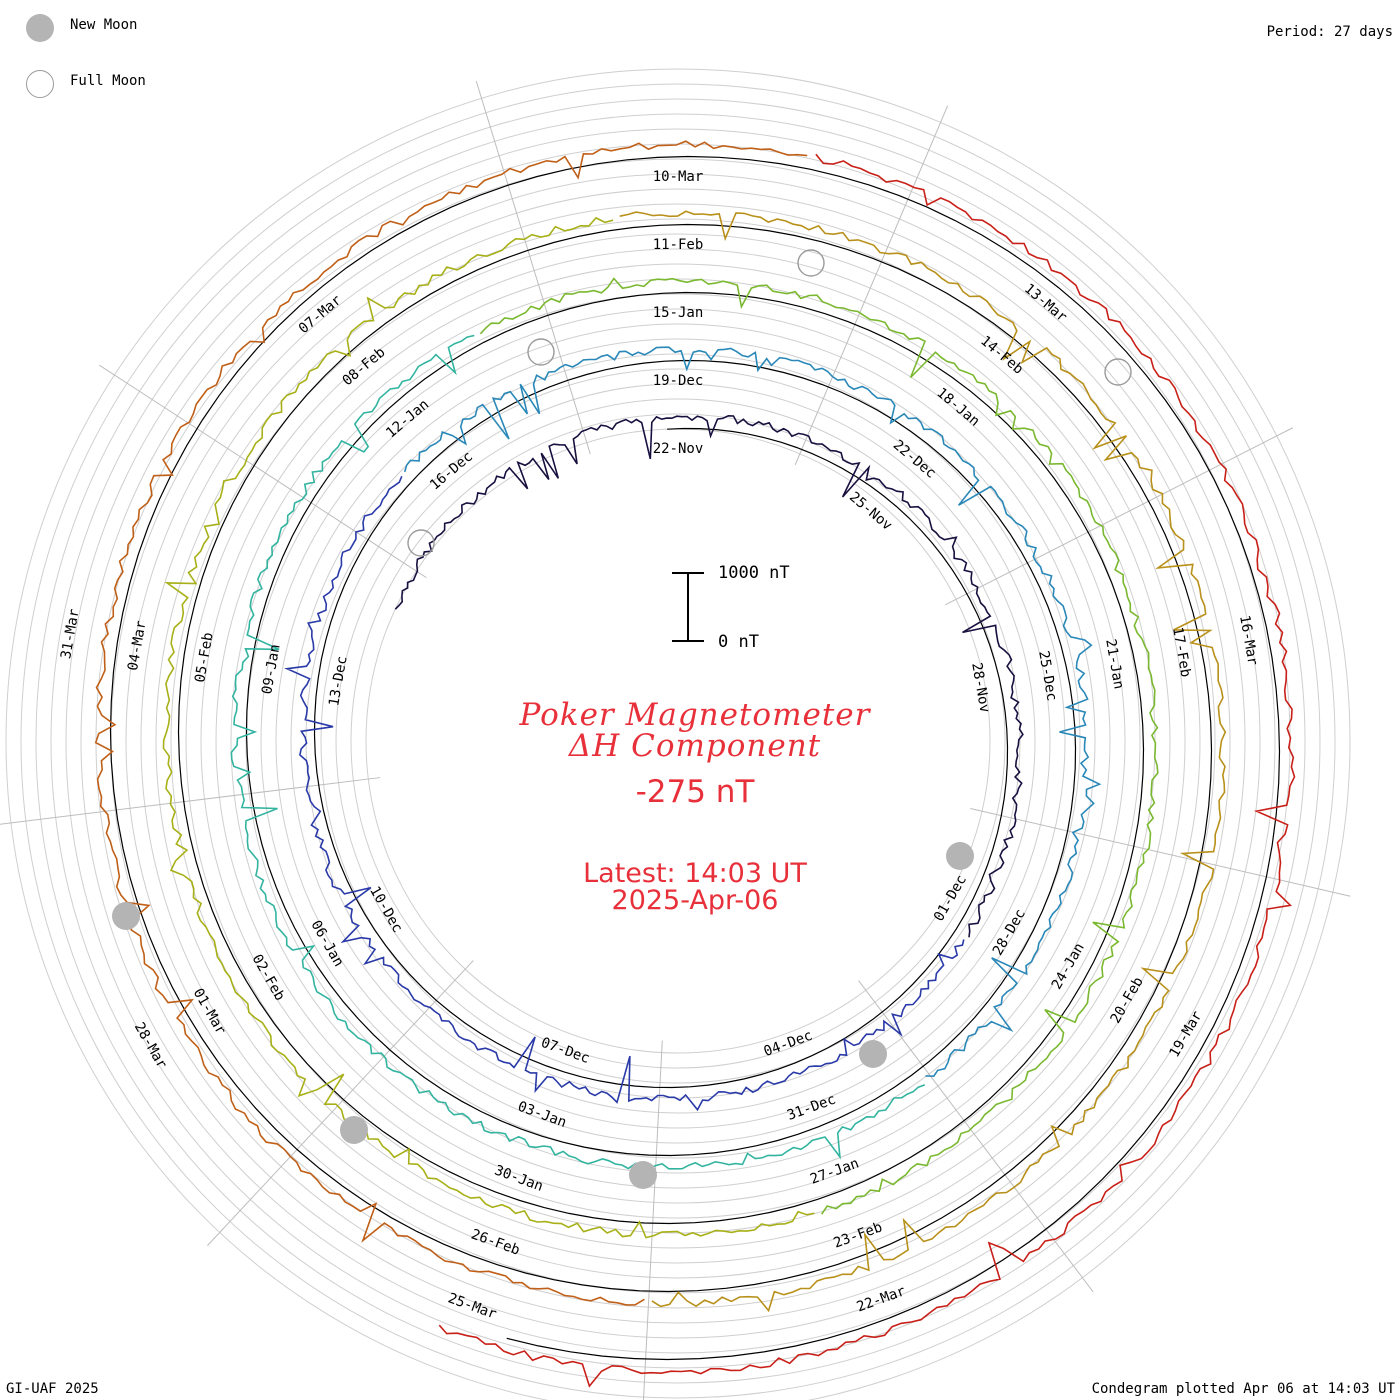 The image size is (1400, 1400). What do you see at coordinates (70, 634) in the screenshot?
I see `date-tick-label: 31-Mar` at bounding box center [70, 634].